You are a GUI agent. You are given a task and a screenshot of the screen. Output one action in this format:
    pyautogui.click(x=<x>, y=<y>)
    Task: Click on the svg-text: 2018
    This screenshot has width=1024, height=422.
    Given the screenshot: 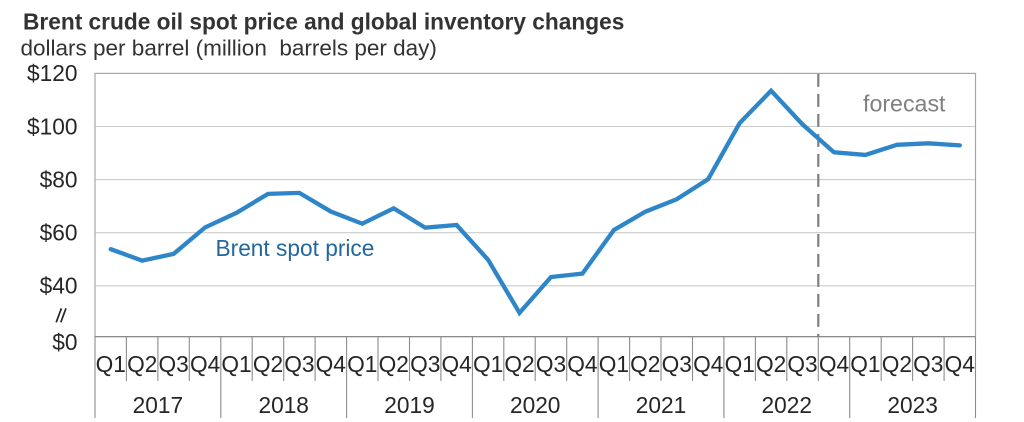 What is the action you would take?
    pyautogui.click(x=283, y=405)
    